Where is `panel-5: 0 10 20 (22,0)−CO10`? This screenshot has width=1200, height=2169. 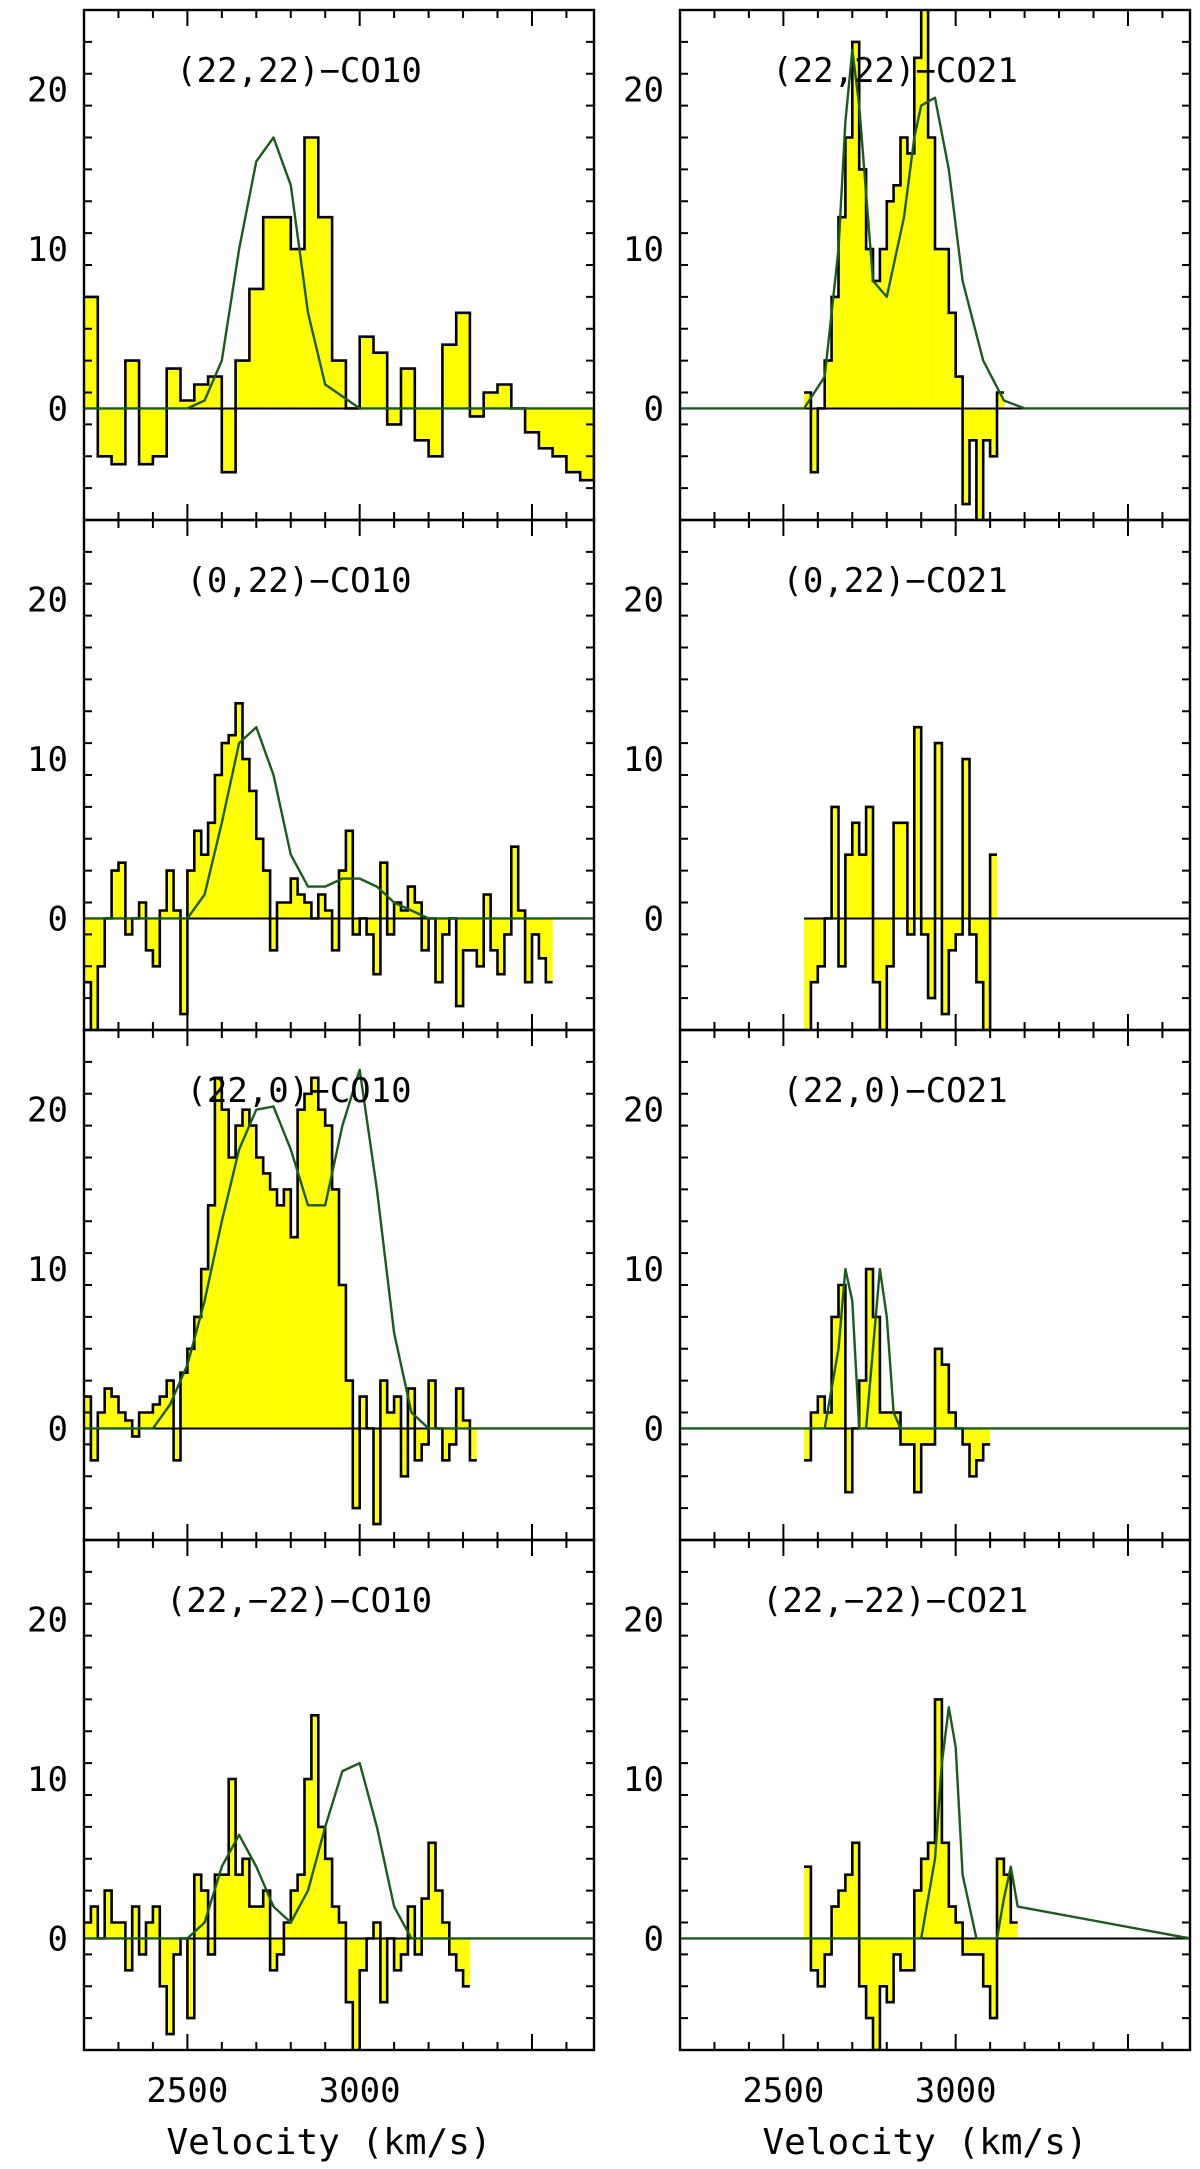
panel-5: 0 10 20 (22,0)−CO10 is located at coordinates (311, 1285).